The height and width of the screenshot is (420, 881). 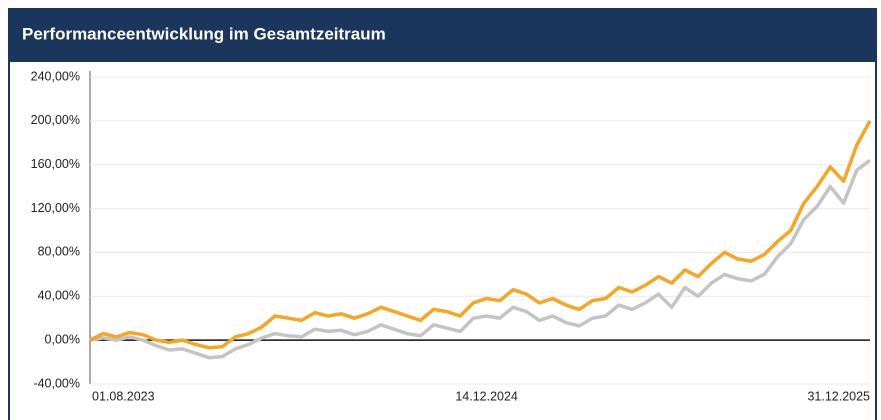 I want to click on y-tick-label: 80,00%, so click(x=59, y=252).